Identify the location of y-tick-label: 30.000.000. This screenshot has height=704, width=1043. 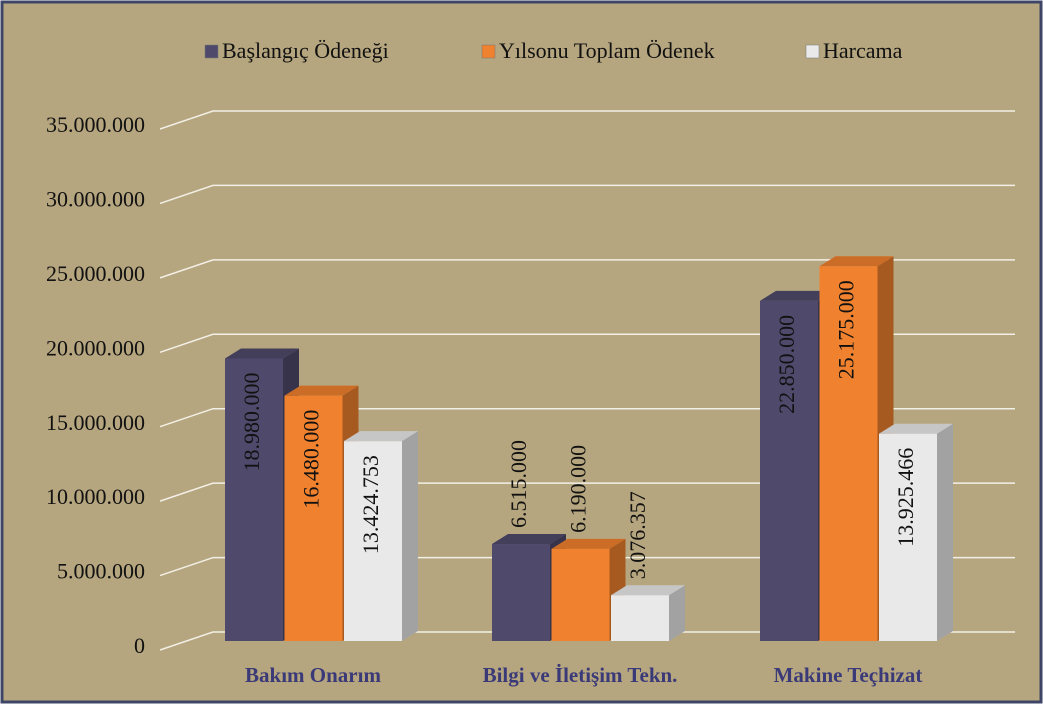
(95, 198).